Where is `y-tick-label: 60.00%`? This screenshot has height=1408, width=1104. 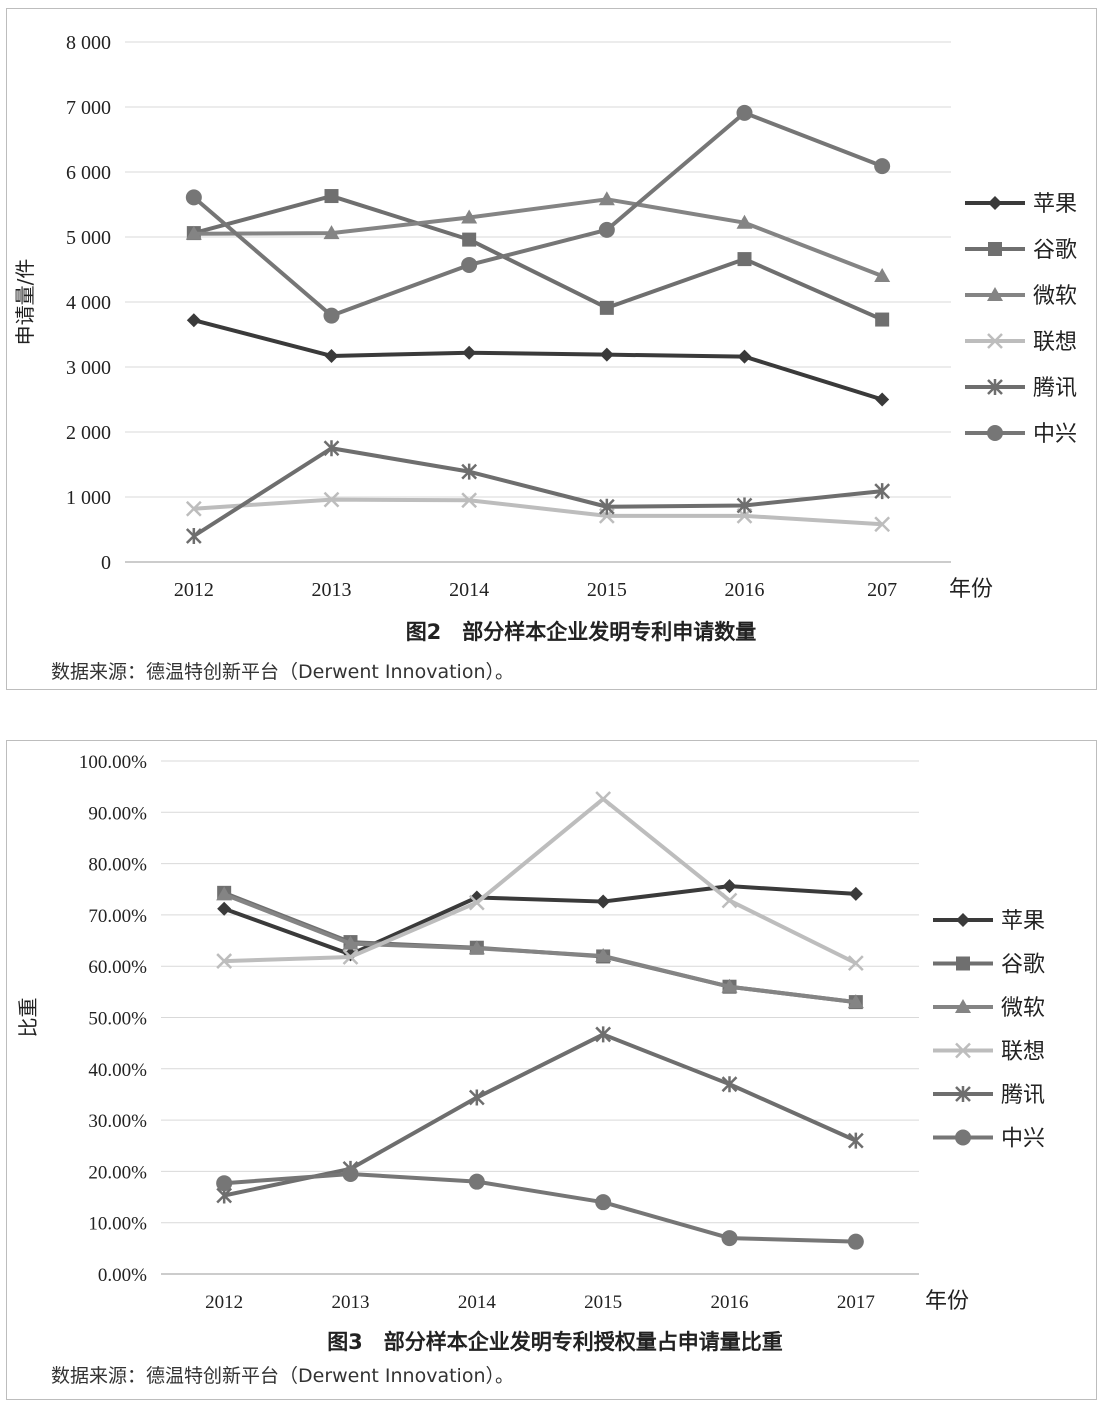
y-tick-label: 60.00% is located at coordinates (117, 967).